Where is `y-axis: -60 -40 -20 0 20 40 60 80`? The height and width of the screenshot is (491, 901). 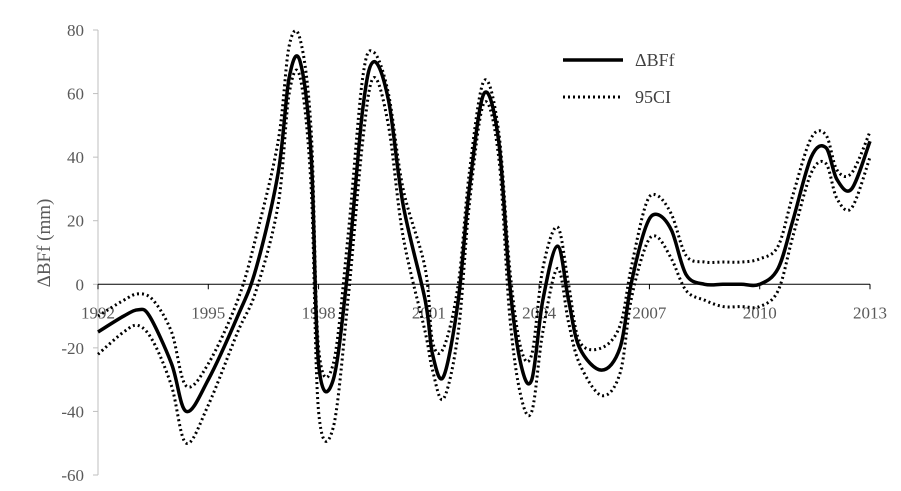
y-axis: -60 -40 -20 0 20 40 60 80 is located at coordinates (80, 253).